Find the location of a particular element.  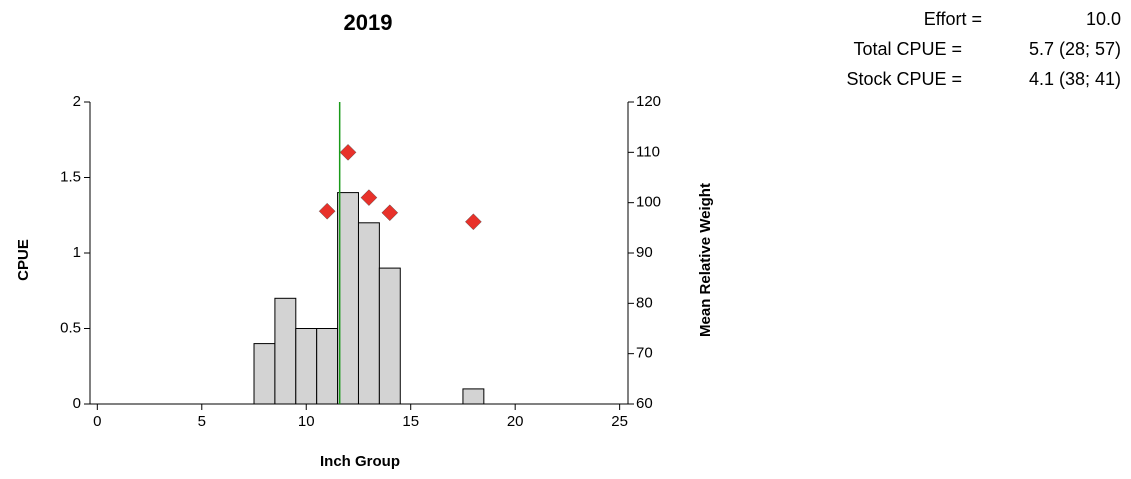

y-tick-label: 0 is located at coordinates (77, 403).